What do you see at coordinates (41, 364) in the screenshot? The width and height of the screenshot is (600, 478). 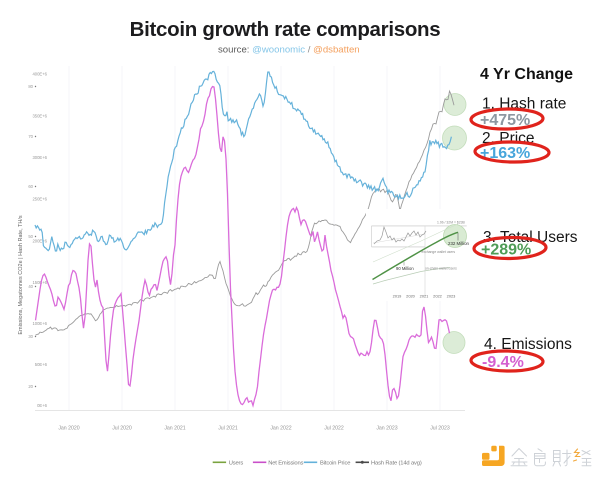 I see `svg-text: 50E+6` at bounding box center [41, 364].